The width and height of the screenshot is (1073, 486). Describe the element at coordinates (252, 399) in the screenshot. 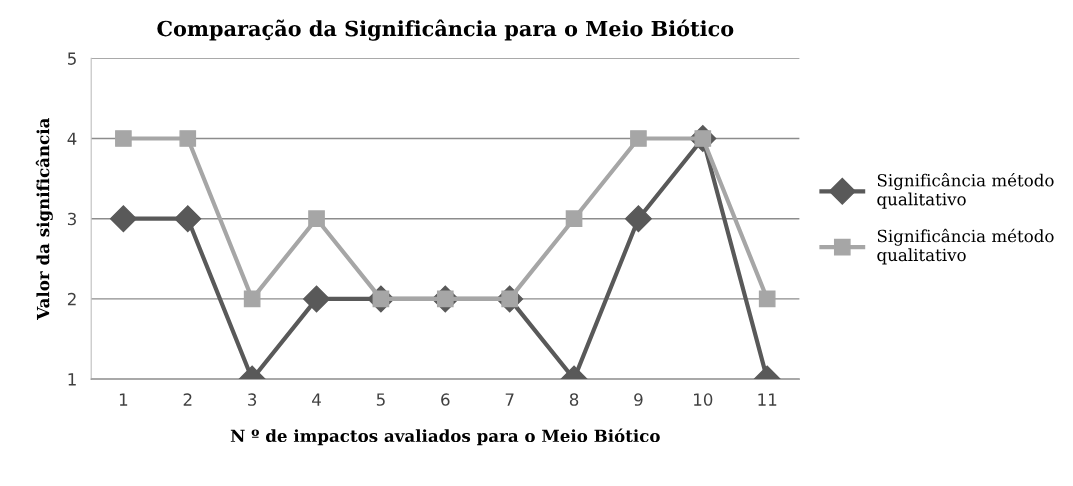

I see `x-tick-label: 3` at that location.